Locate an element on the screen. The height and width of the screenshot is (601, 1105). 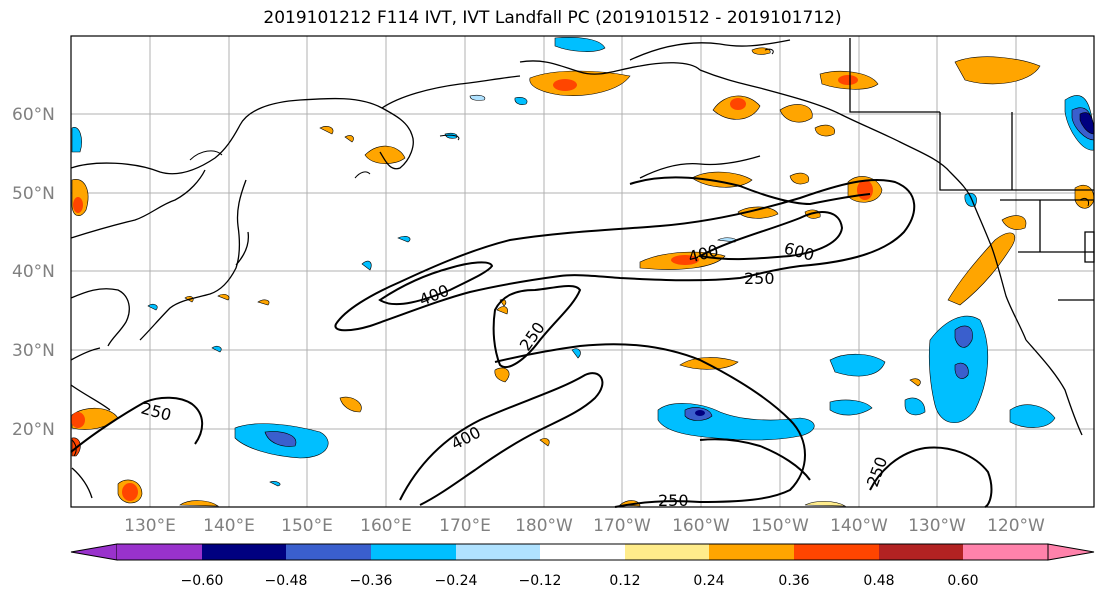
lon-label: 140°W is located at coordinates (859, 526).